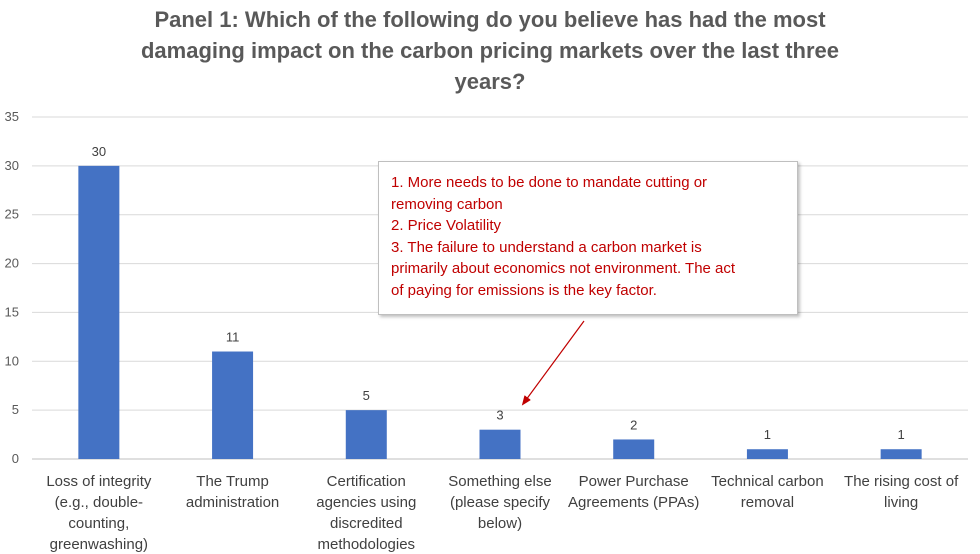 The width and height of the screenshot is (980, 554). What do you see at coordinates (500, 523) in the screenshot?
I see `category-label: below)` at bounding box center [500, 523].